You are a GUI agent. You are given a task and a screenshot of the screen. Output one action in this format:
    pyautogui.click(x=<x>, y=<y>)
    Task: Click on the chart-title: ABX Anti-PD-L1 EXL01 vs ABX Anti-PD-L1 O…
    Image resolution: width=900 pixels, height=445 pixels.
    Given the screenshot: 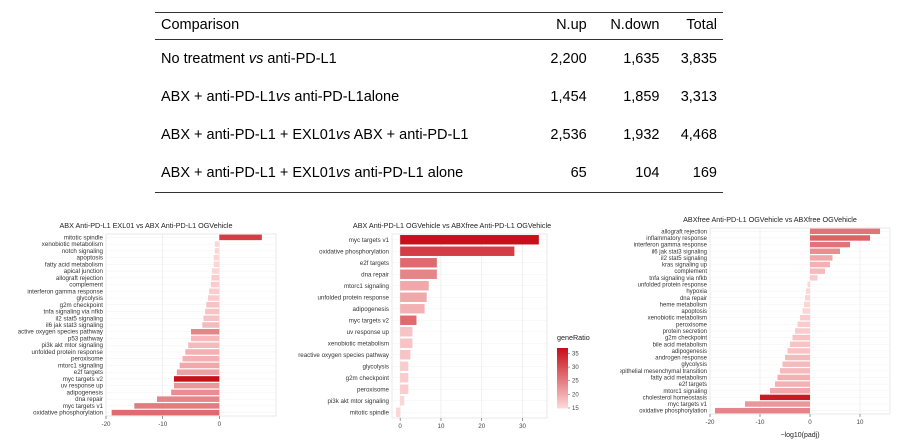 What is the action you would take?
    pyautogui.click(x=146, y=225)
    